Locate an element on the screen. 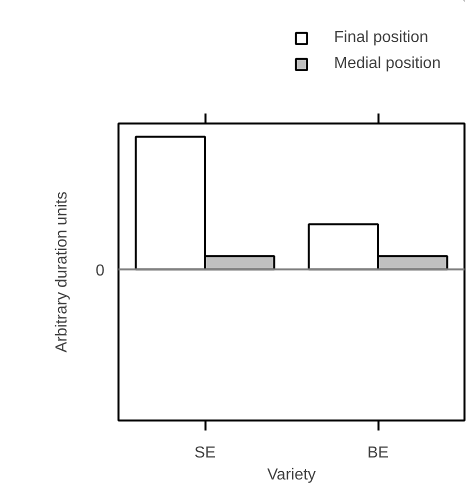 The width and height of the screenshot is (473, 494). x-tick-label: BE is located at coordinates (378, 453).